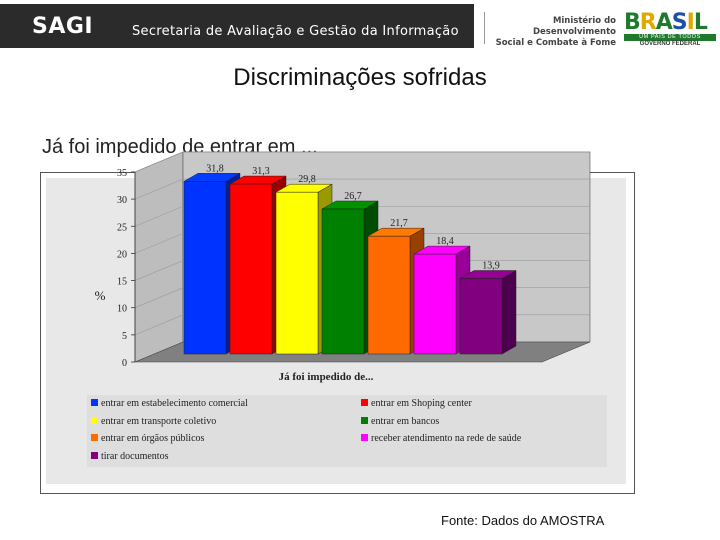  What do you see at coordinates (174, 403) in the screenshot?
I see `legend-label: entrar em estabelecimento comercial` at bounding box center [174, 403].